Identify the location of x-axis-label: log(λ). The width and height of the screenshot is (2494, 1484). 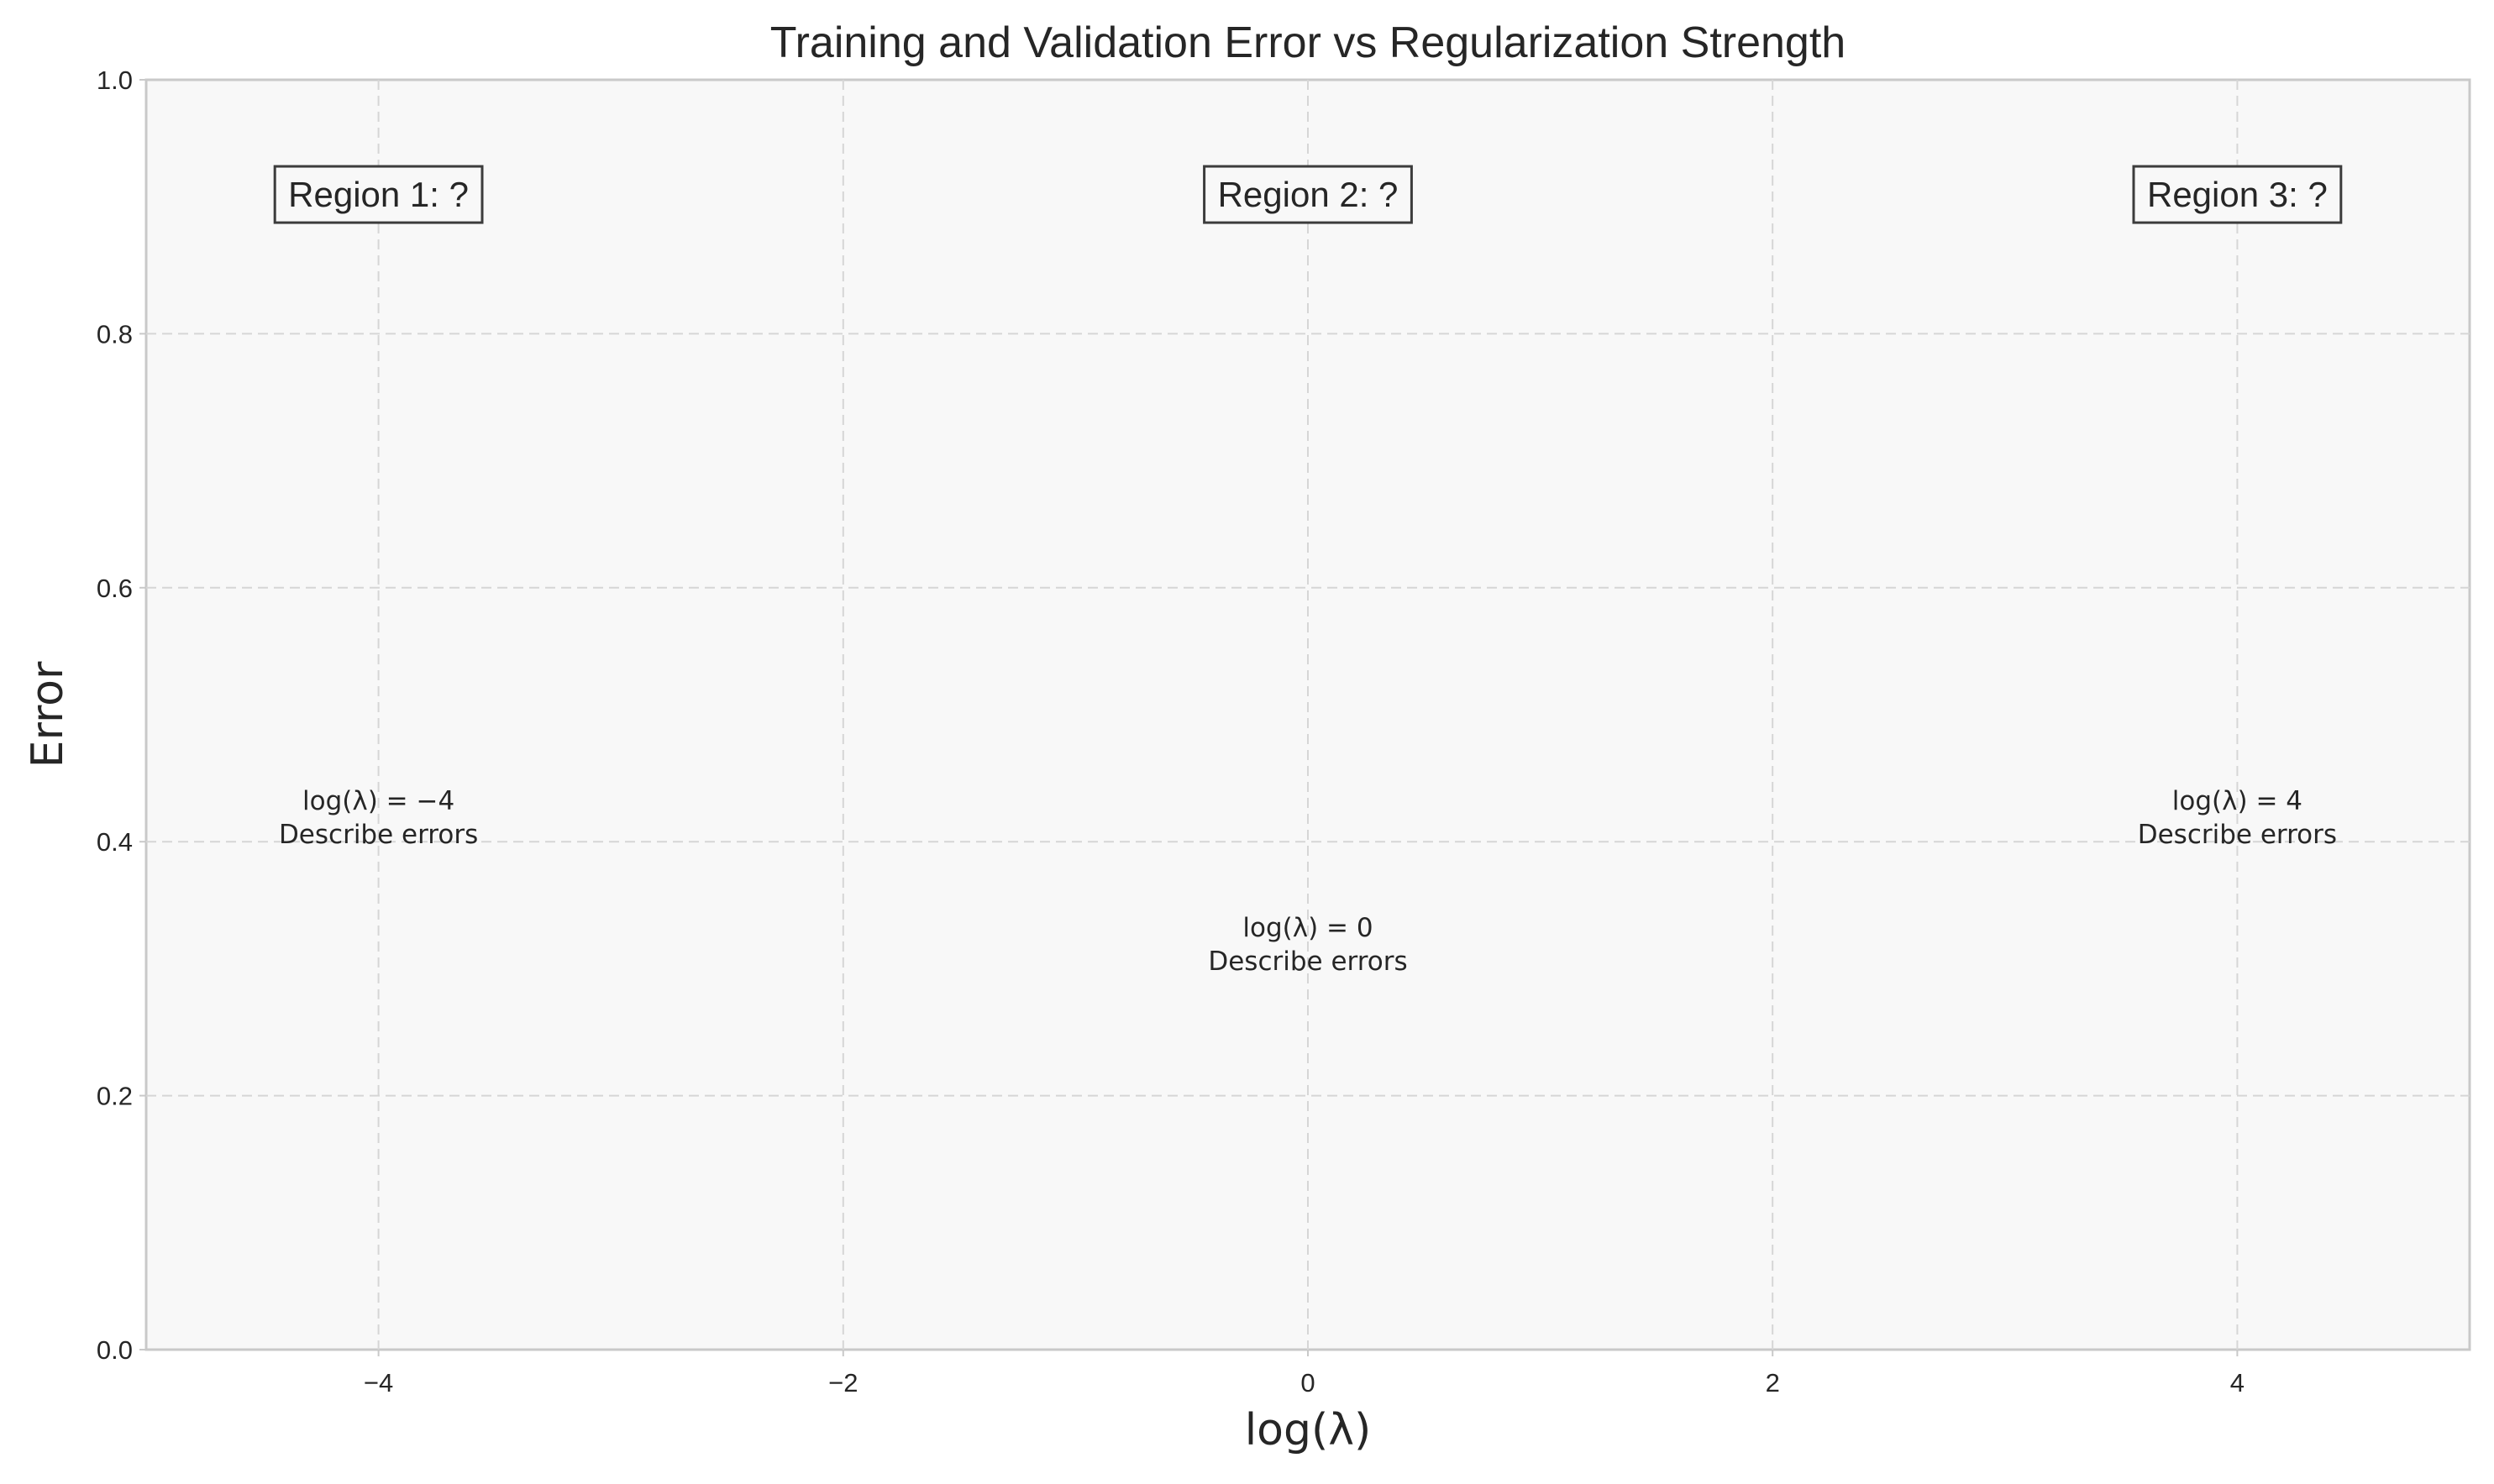
(1309, 1430).